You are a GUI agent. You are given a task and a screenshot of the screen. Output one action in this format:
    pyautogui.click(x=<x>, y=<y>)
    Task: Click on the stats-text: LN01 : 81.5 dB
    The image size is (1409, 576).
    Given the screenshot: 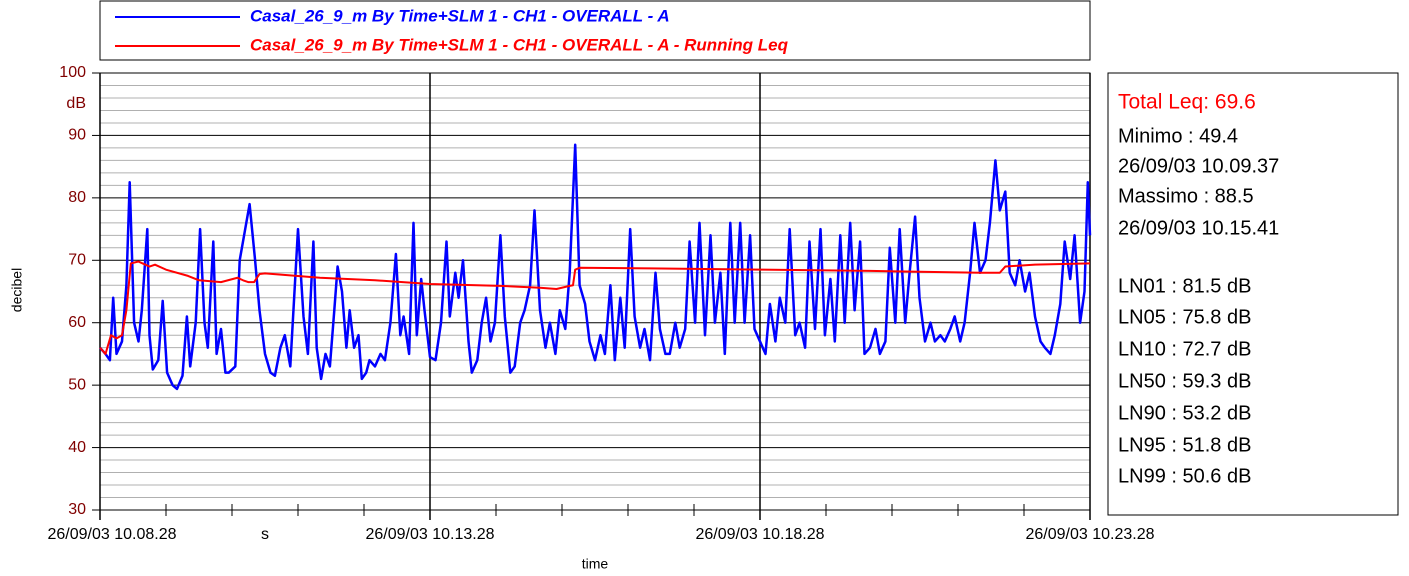 What is the action you would take?
    pyautogui.click(x=1184, y=286)
    